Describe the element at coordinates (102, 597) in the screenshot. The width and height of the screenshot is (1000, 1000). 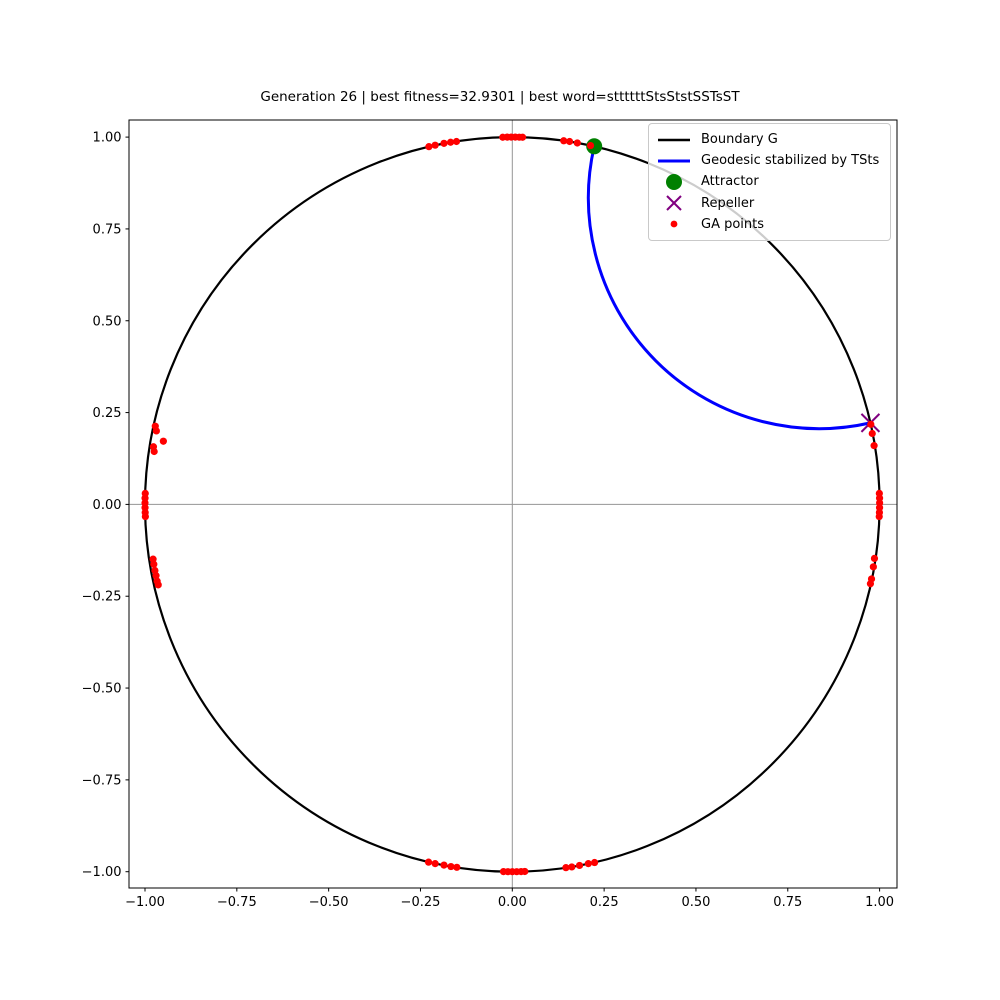
I see `y-tick-label: −0.25` at that location.